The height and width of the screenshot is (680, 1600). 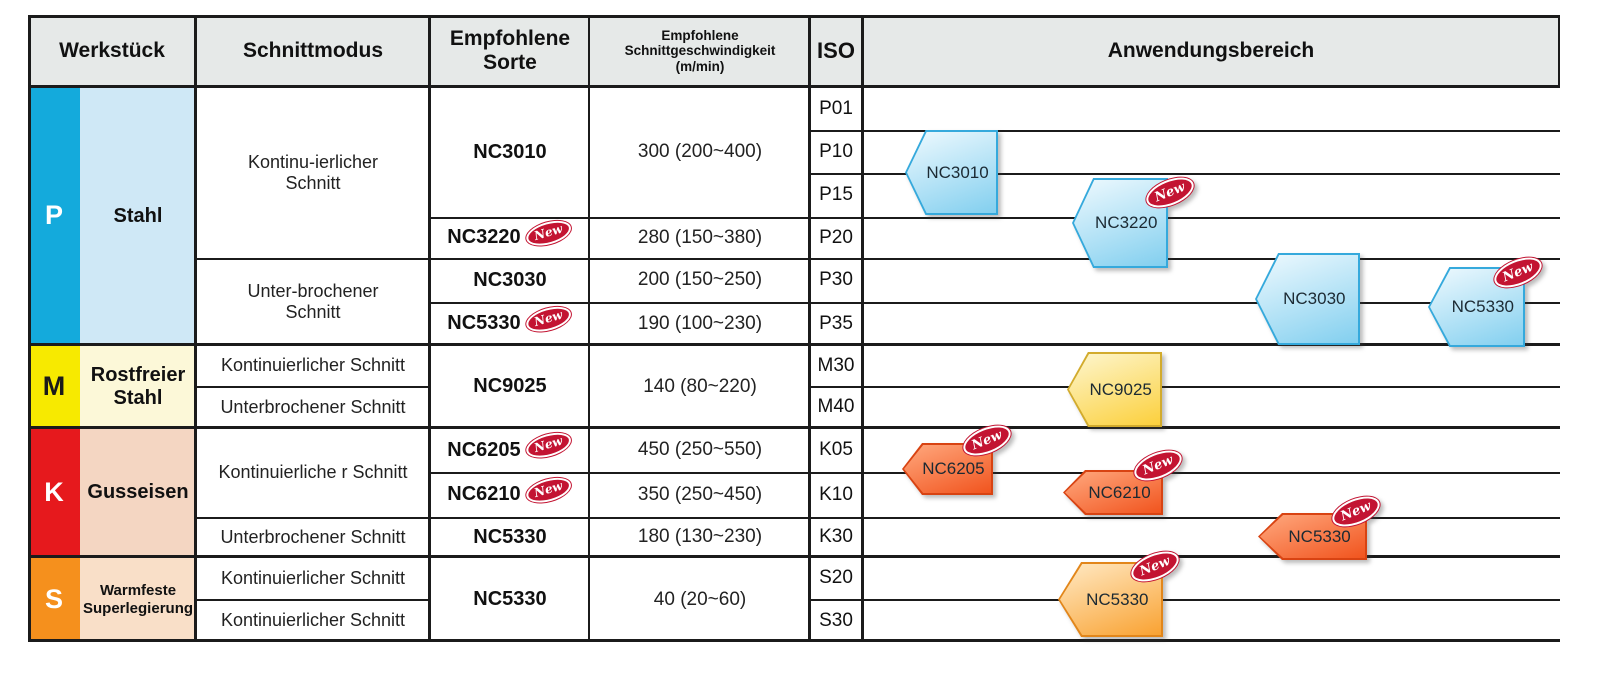 I want to click on section-letter-P-label: P, so click(x=53, y=215).